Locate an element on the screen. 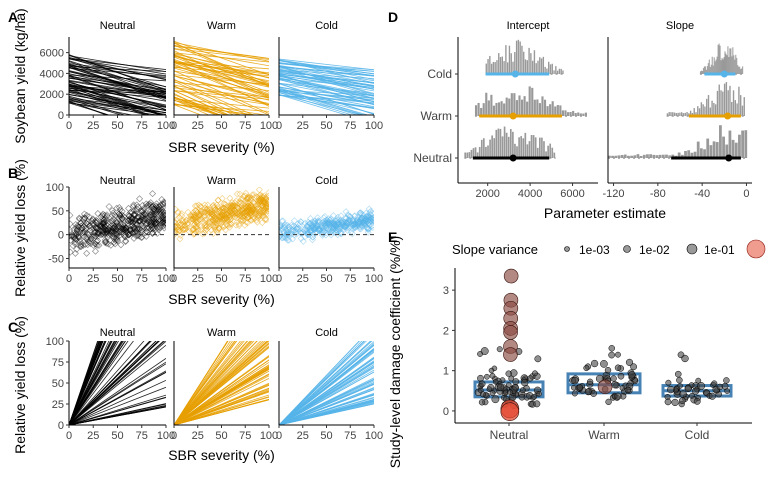 Image resolution: width=770 pixels, height=480 pixels. point-estimate is located at coordinates (513, 158).